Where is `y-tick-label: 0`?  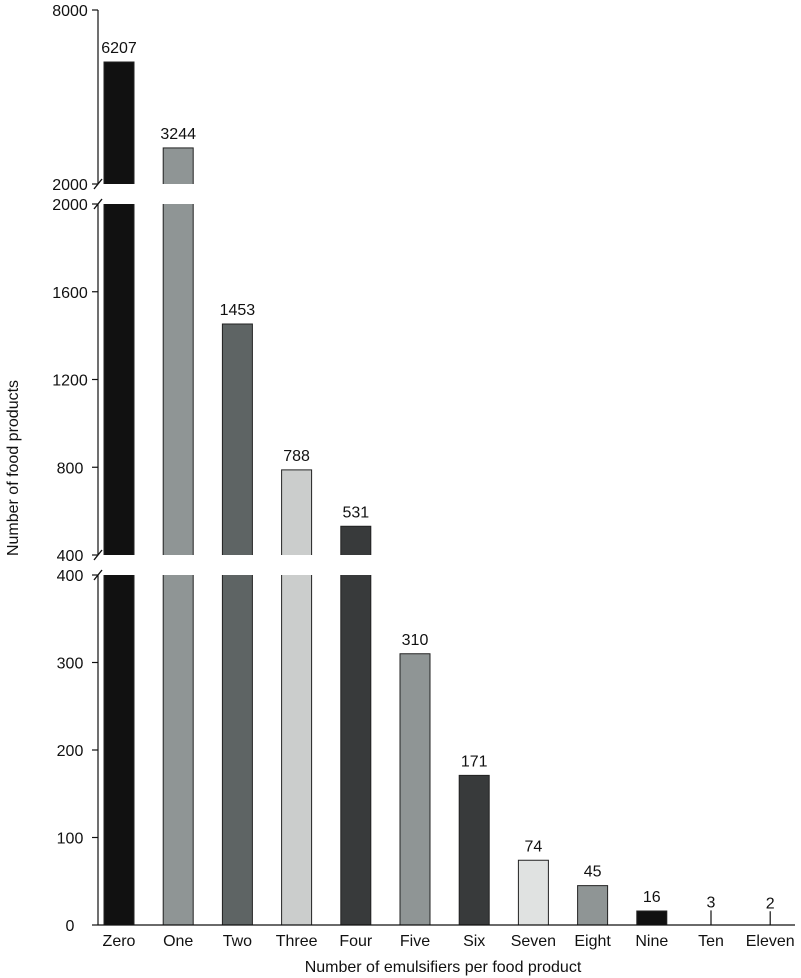
y-tick-label: 0 is located at coordinates (70, 926).